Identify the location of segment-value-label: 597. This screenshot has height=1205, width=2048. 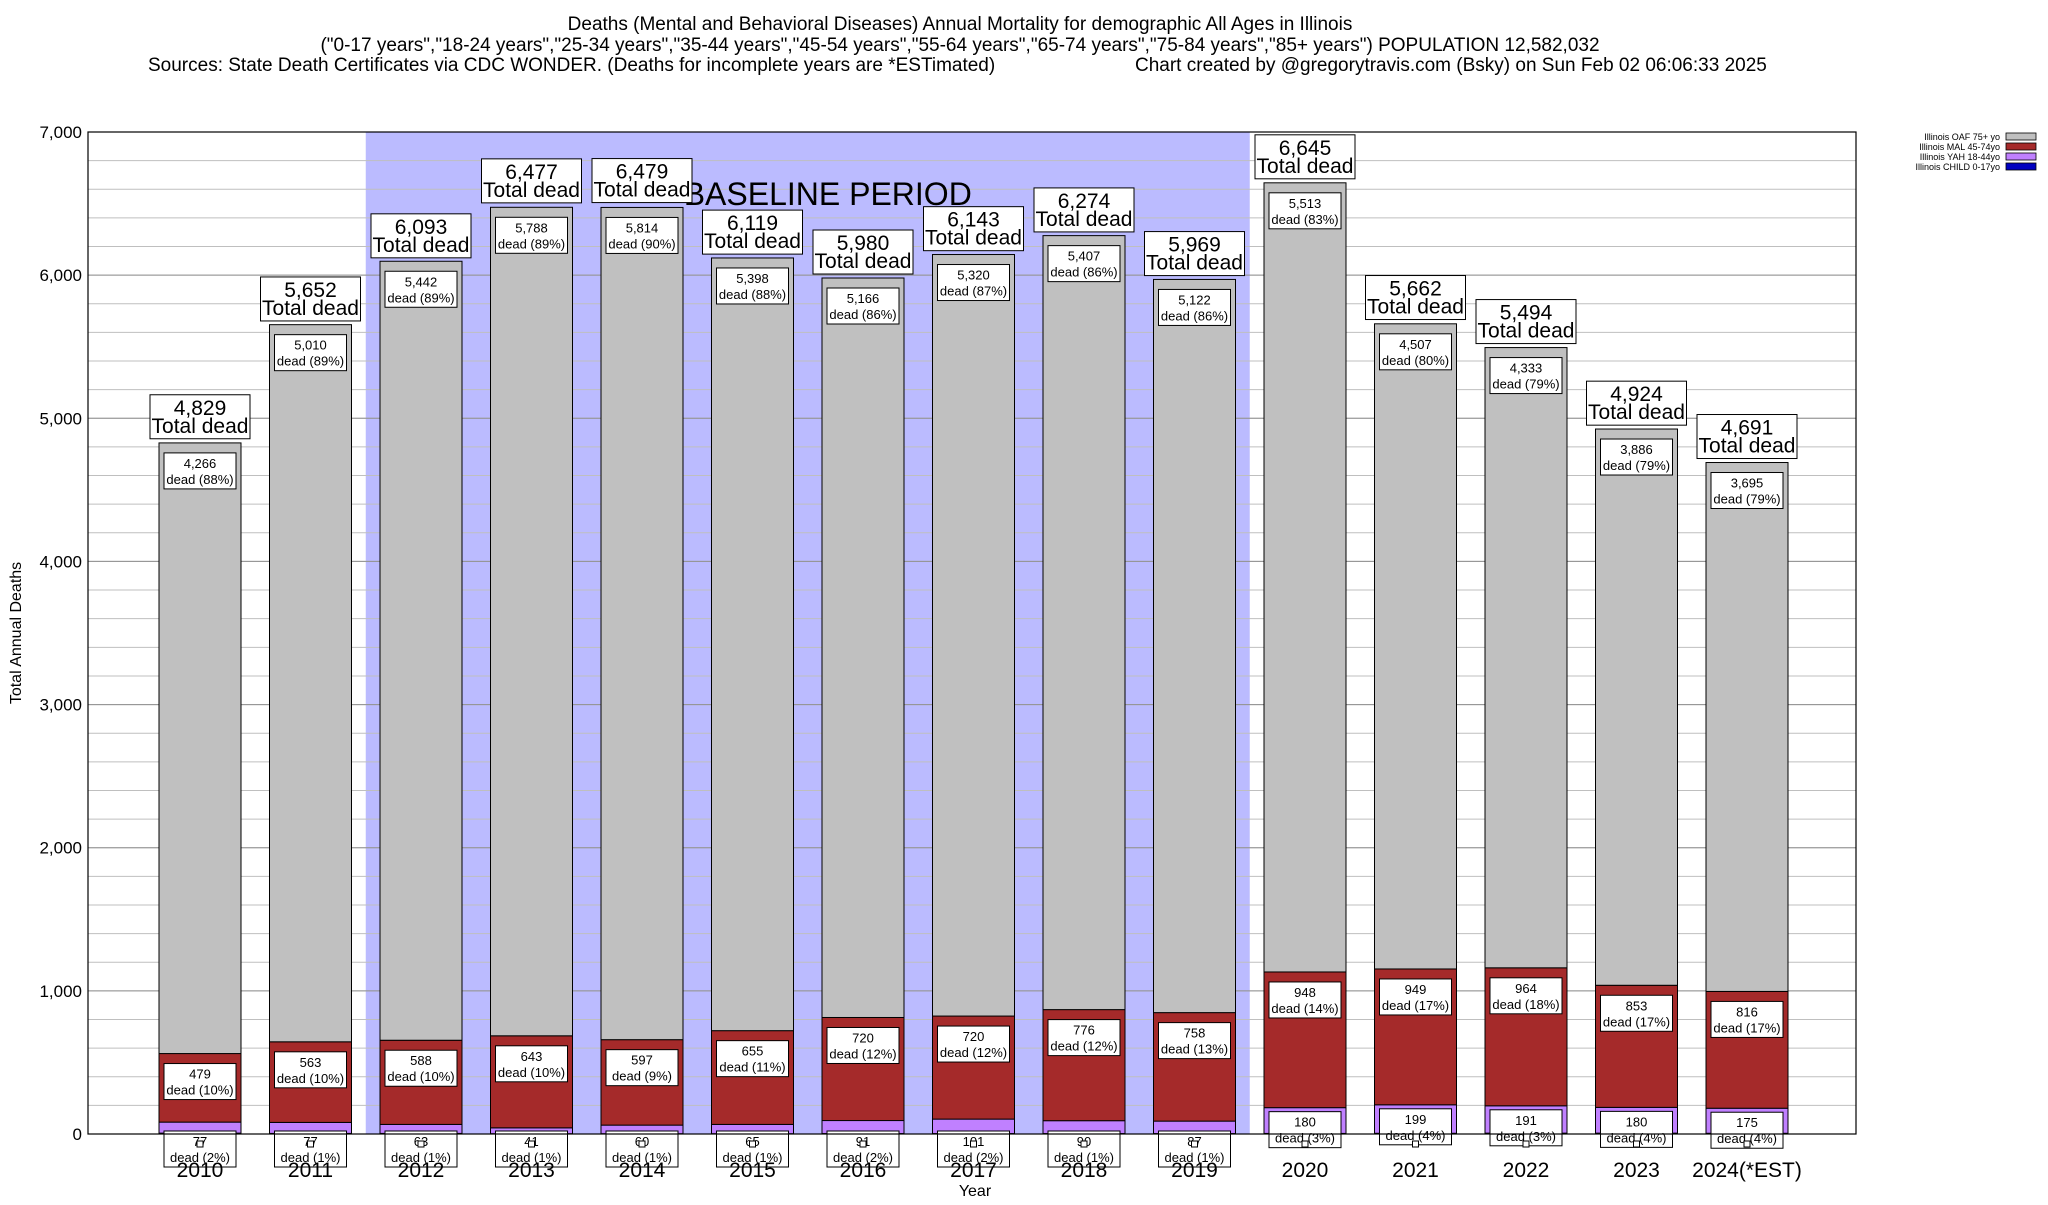
(642, 1060).